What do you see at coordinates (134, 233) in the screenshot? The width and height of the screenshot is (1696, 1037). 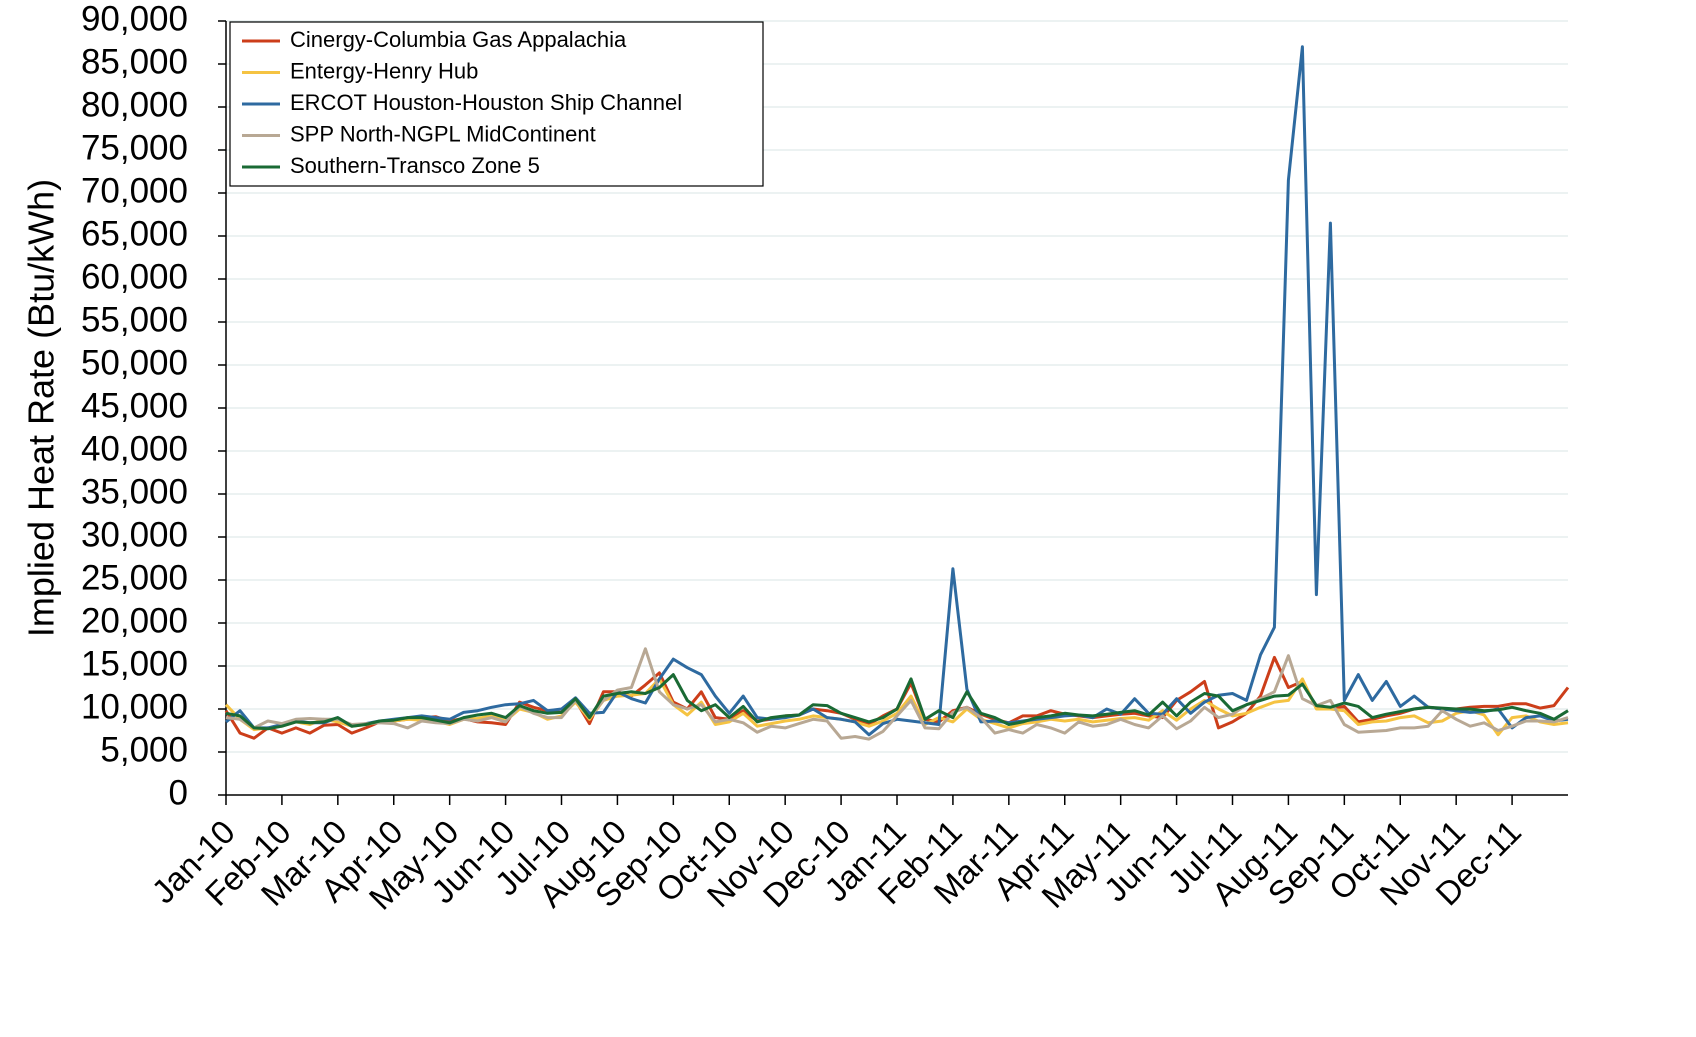 I see `y-tick-label: 65,000` at bounding box center [134, 233].